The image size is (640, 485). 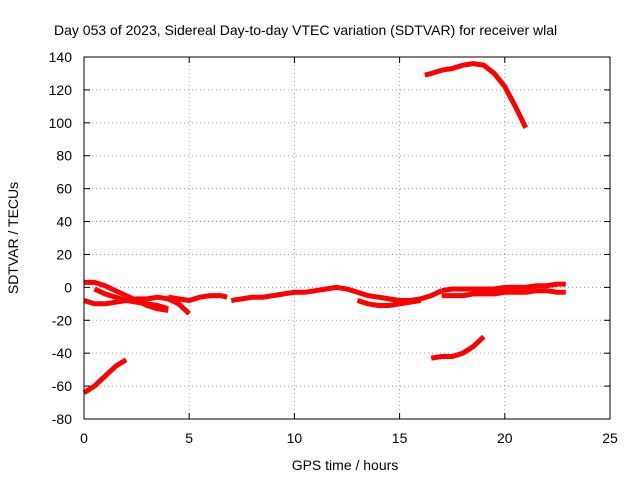 I want to click on y-axis-label: SDTVAR / TECUs, so click(x=13, y=238).